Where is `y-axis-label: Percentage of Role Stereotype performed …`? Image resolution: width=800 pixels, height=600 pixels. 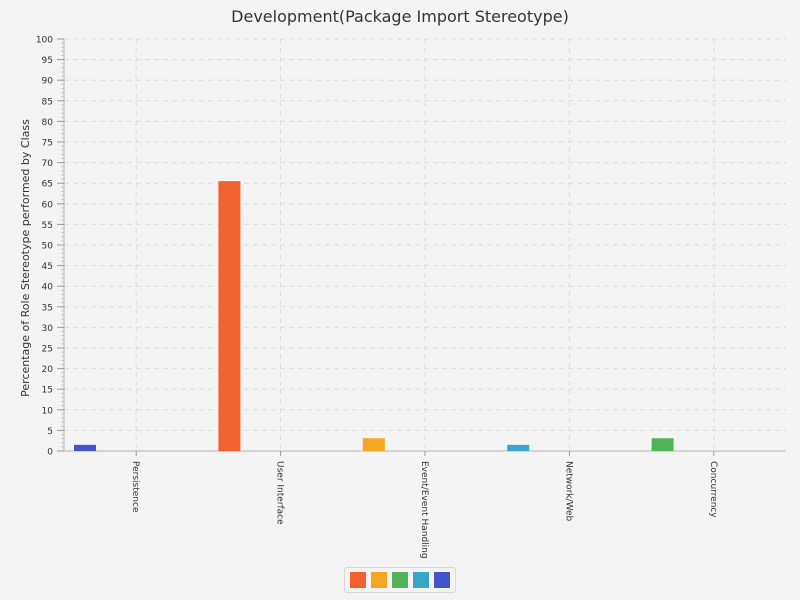 y-axis-label: Percentage of Role Stereotype performed … is located at coordinates (25, 258).